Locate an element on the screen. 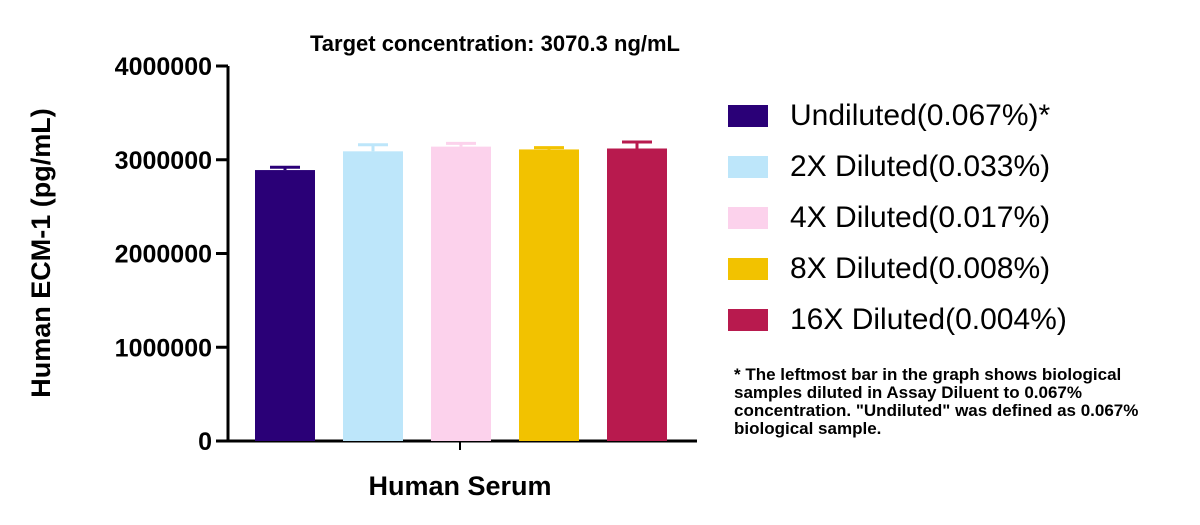  y-tick-label: 0 is located at coordinates (205, 442).